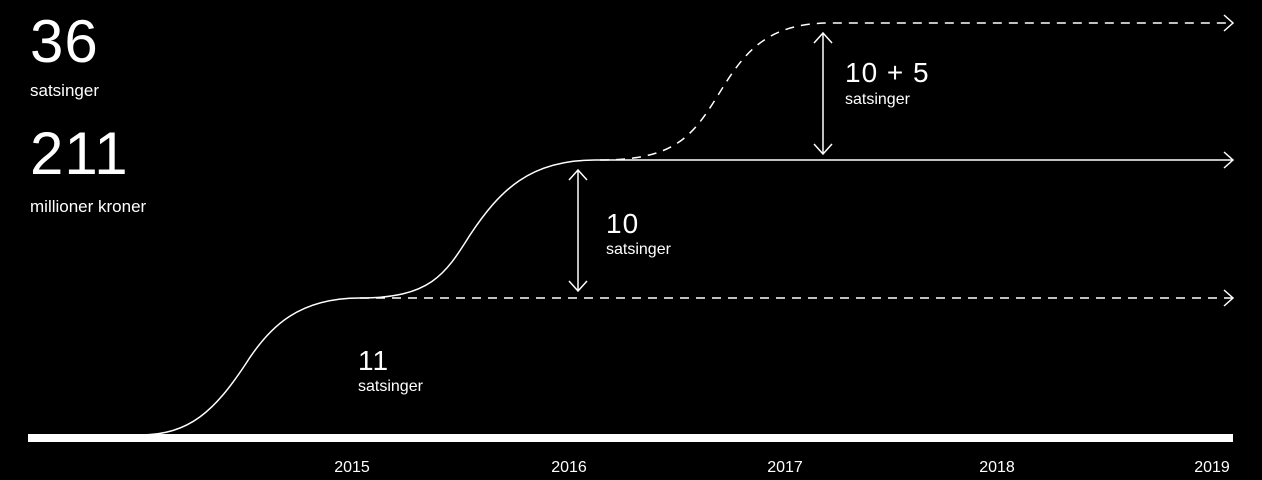 The image size is (1262, 480). Describe the element at coordinates (374, 360) in the screenshot. I see `annotation-2015-number: 11` at that location.